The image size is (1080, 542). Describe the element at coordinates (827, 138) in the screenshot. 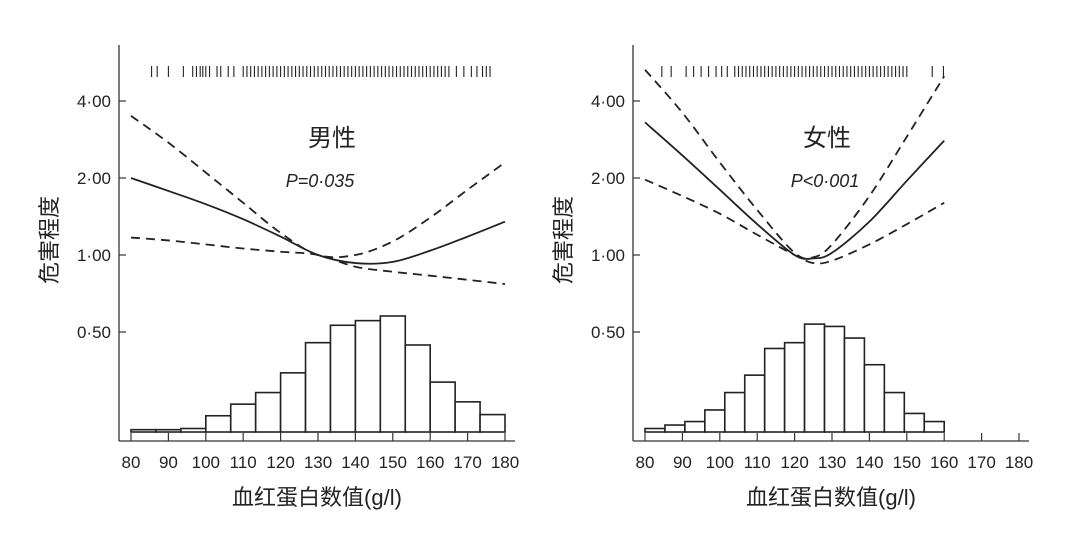

I see `panel-title: 女性` at that location.